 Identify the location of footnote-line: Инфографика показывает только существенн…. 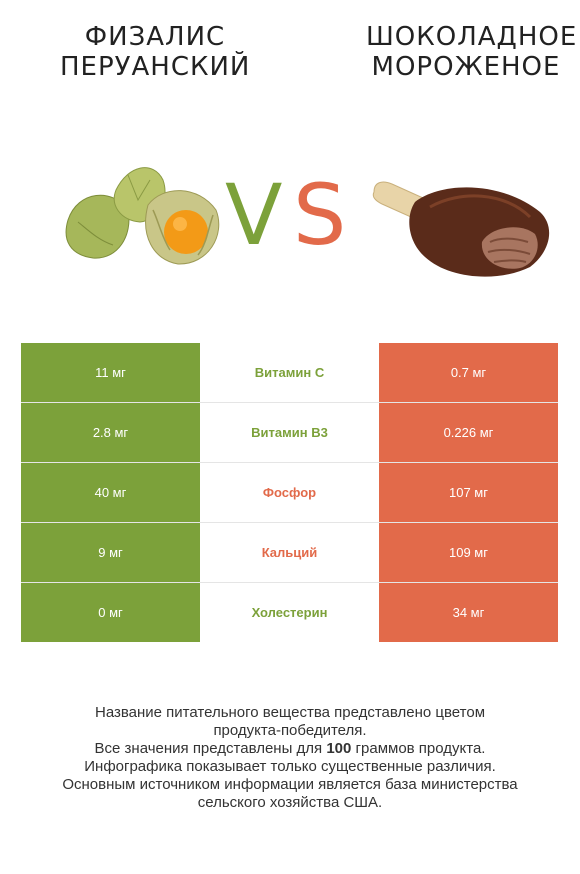
(290, 766).